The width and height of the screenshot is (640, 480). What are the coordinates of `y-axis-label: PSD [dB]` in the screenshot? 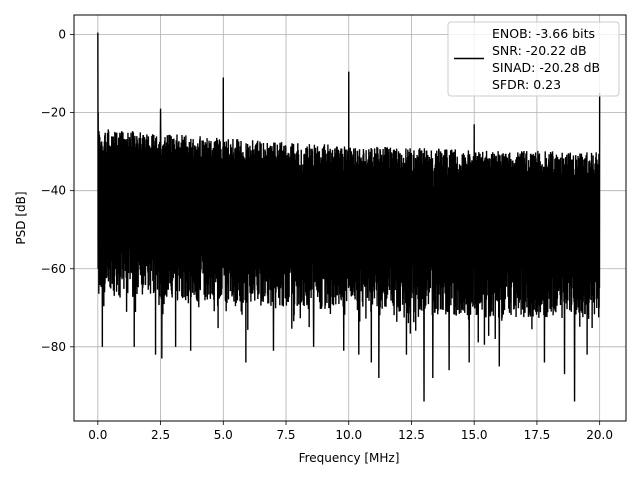 It's located at (21, 217).